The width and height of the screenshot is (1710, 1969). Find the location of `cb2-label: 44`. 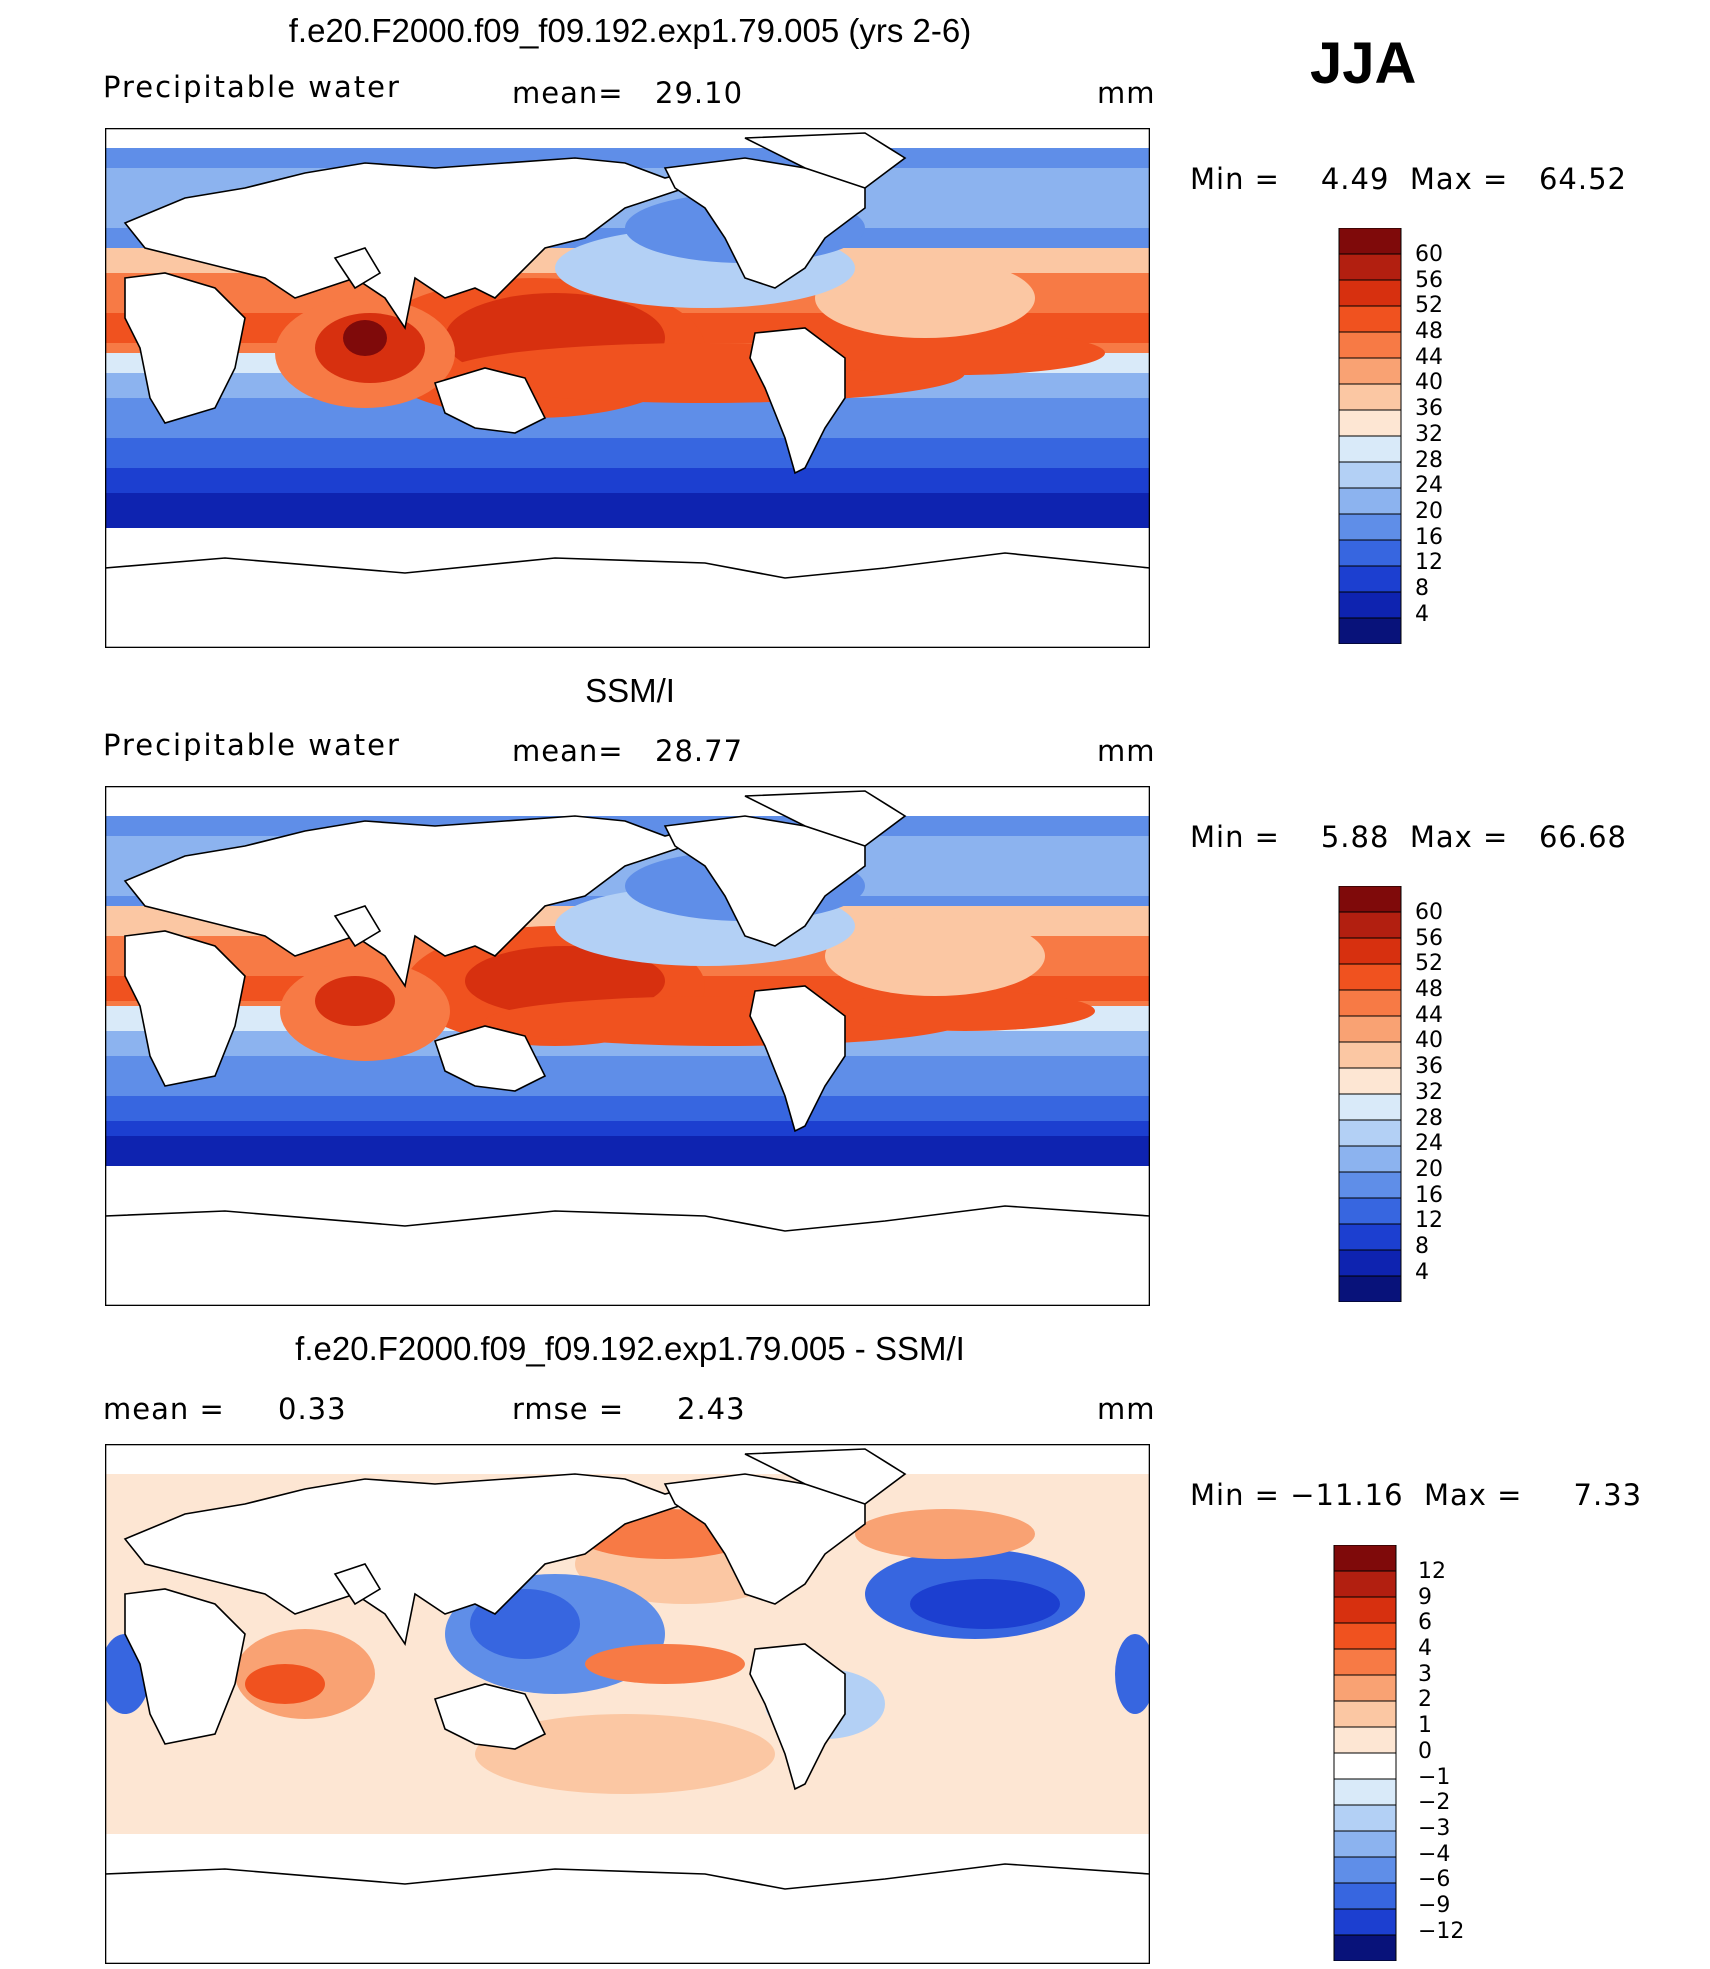

cb2-label: 44 is located at coordinates (1429, 1015).